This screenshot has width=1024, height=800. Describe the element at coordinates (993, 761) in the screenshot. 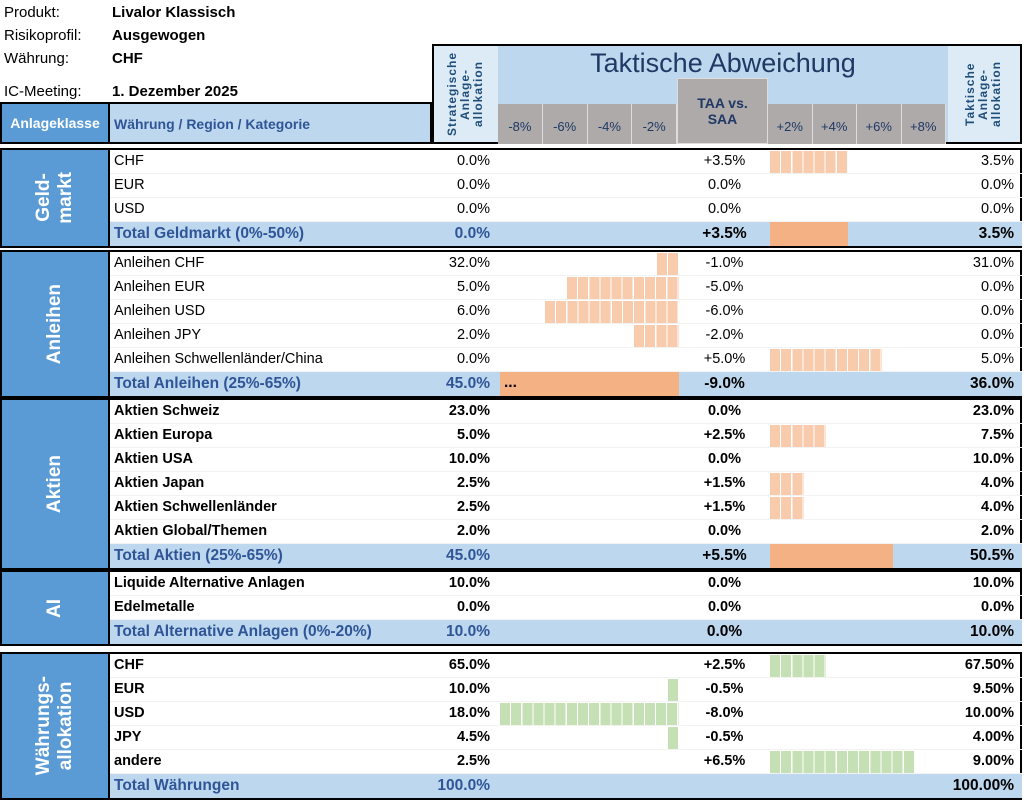

I see `tactical-value: 9.00%` at that location.